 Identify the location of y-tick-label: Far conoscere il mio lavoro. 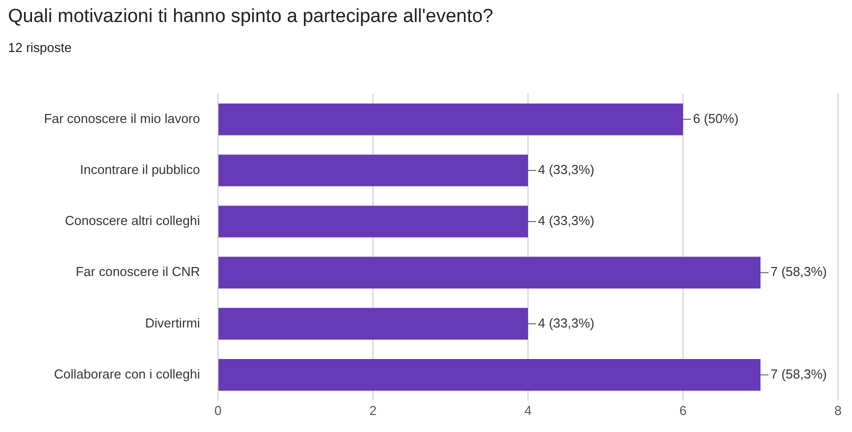
(122, 118).